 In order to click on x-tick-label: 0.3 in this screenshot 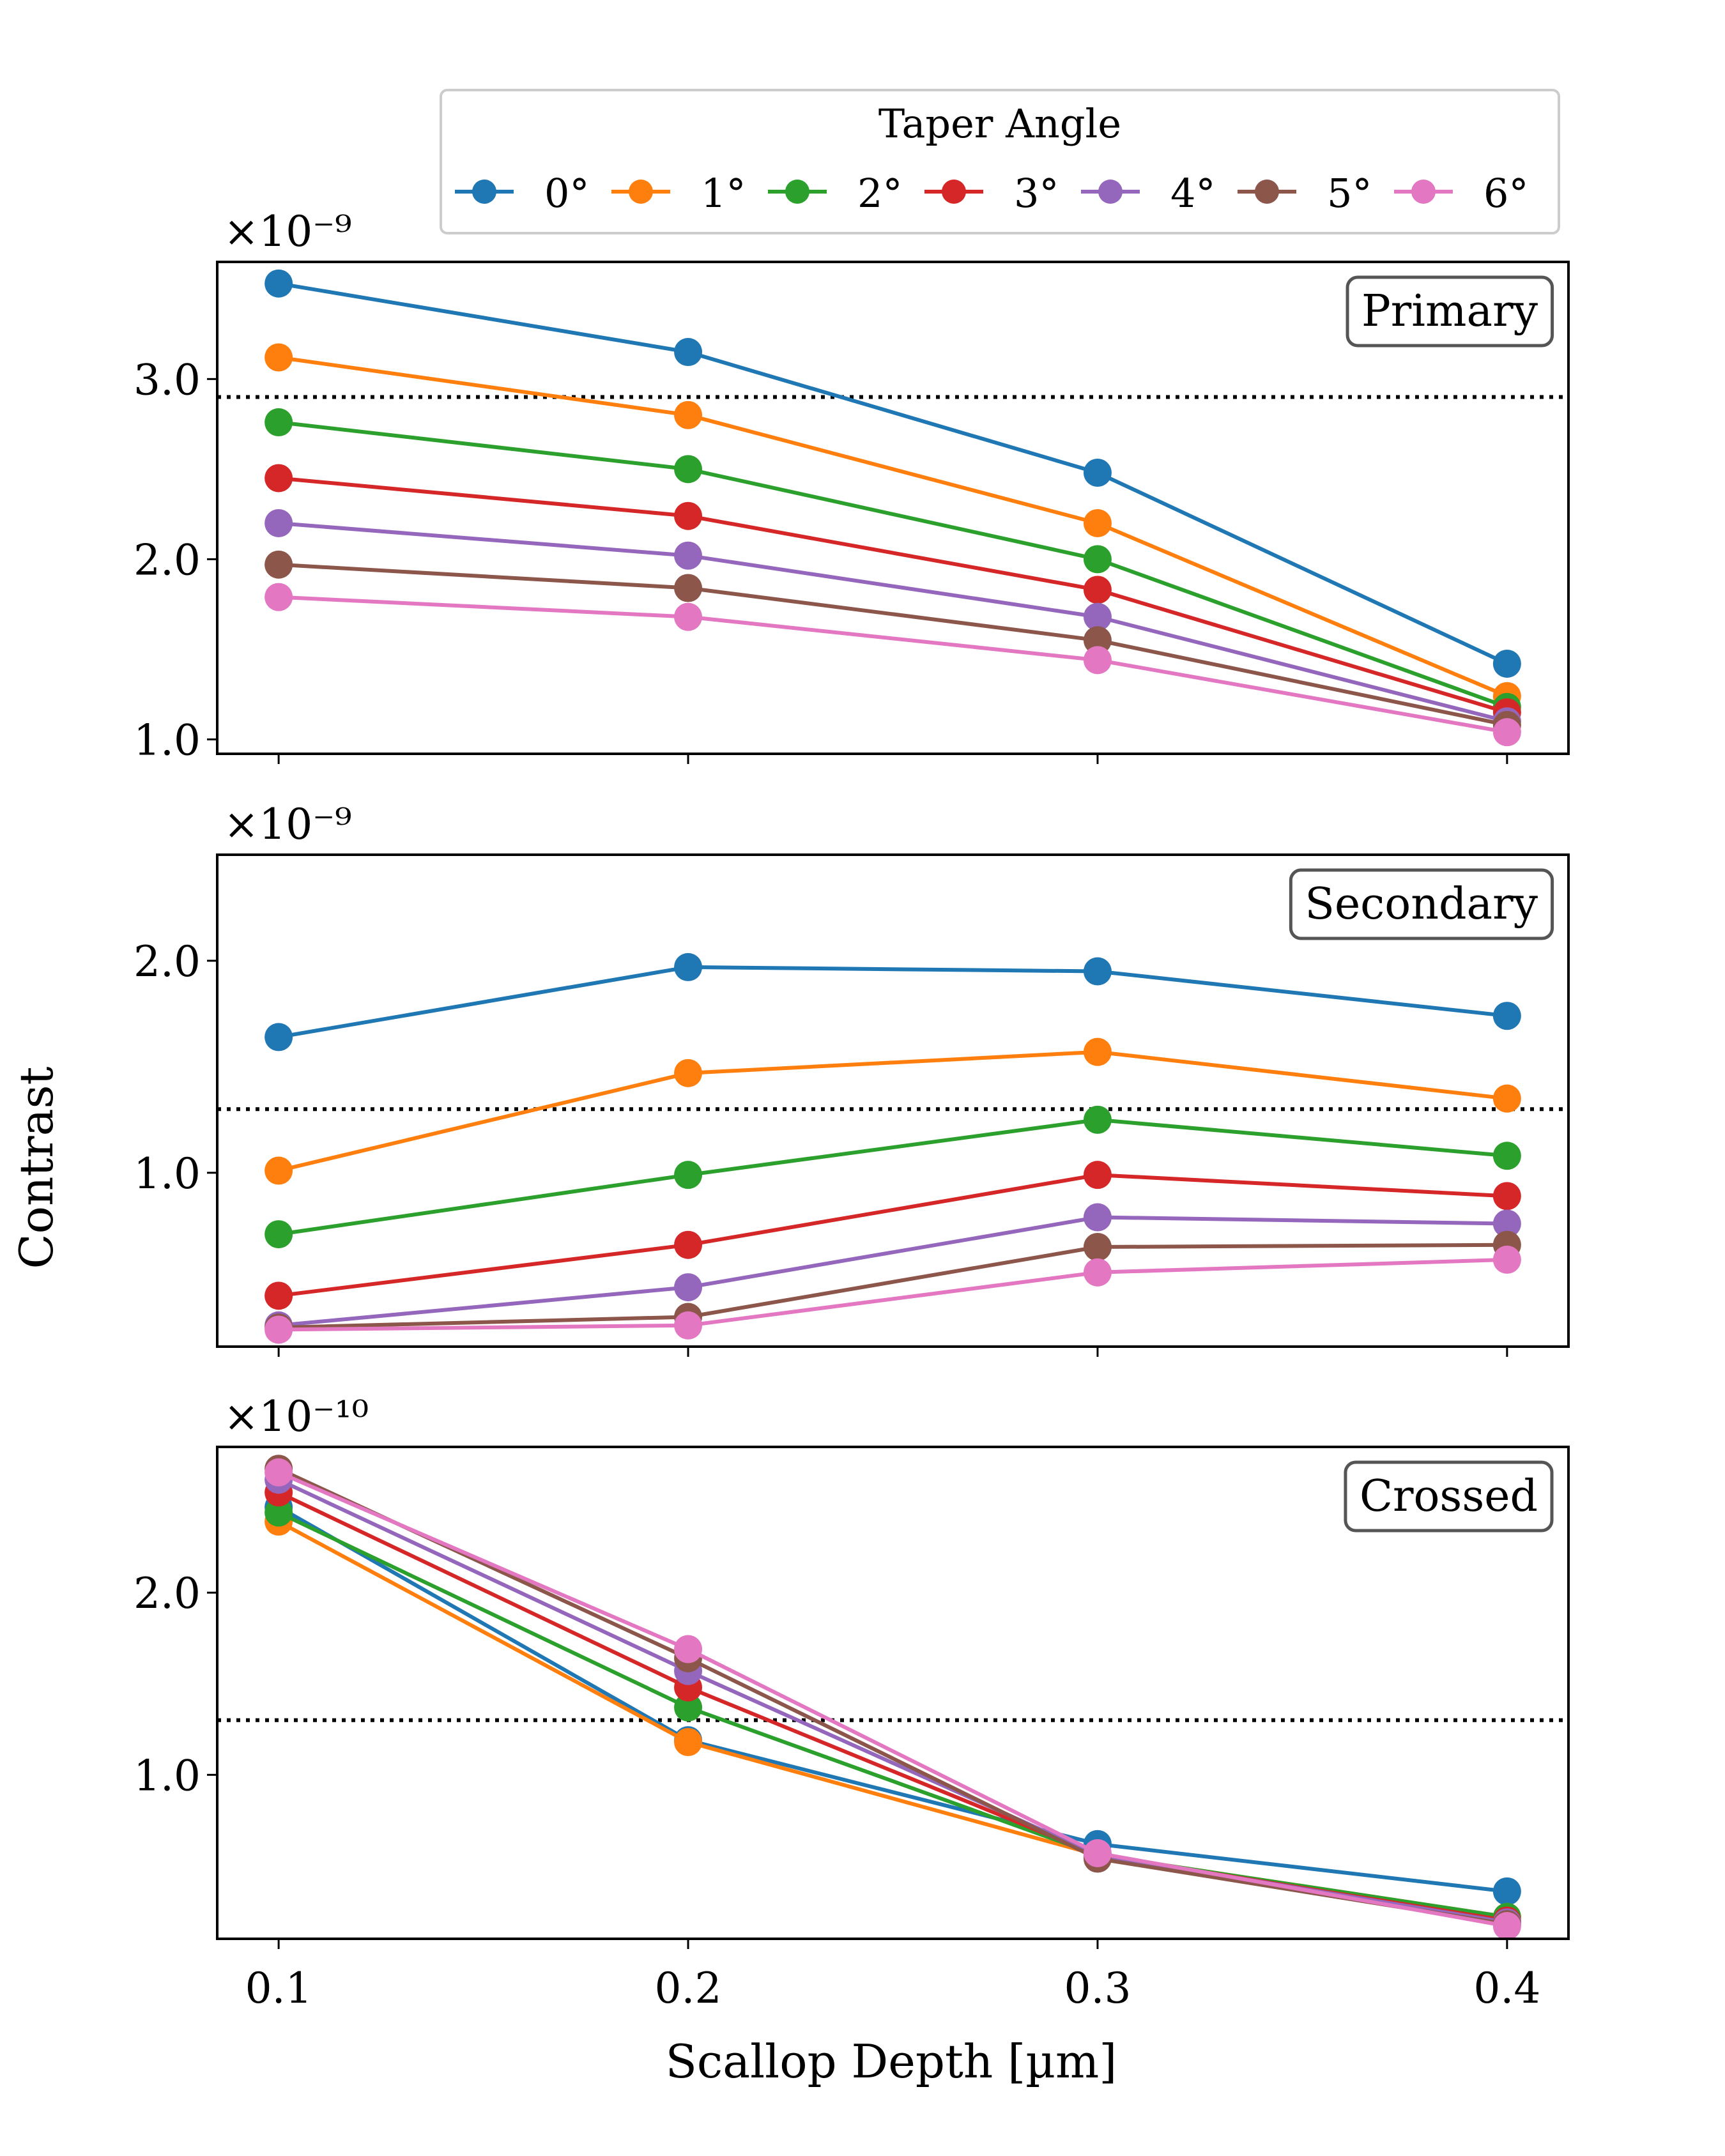, I will do `click(1097, 1988)`.